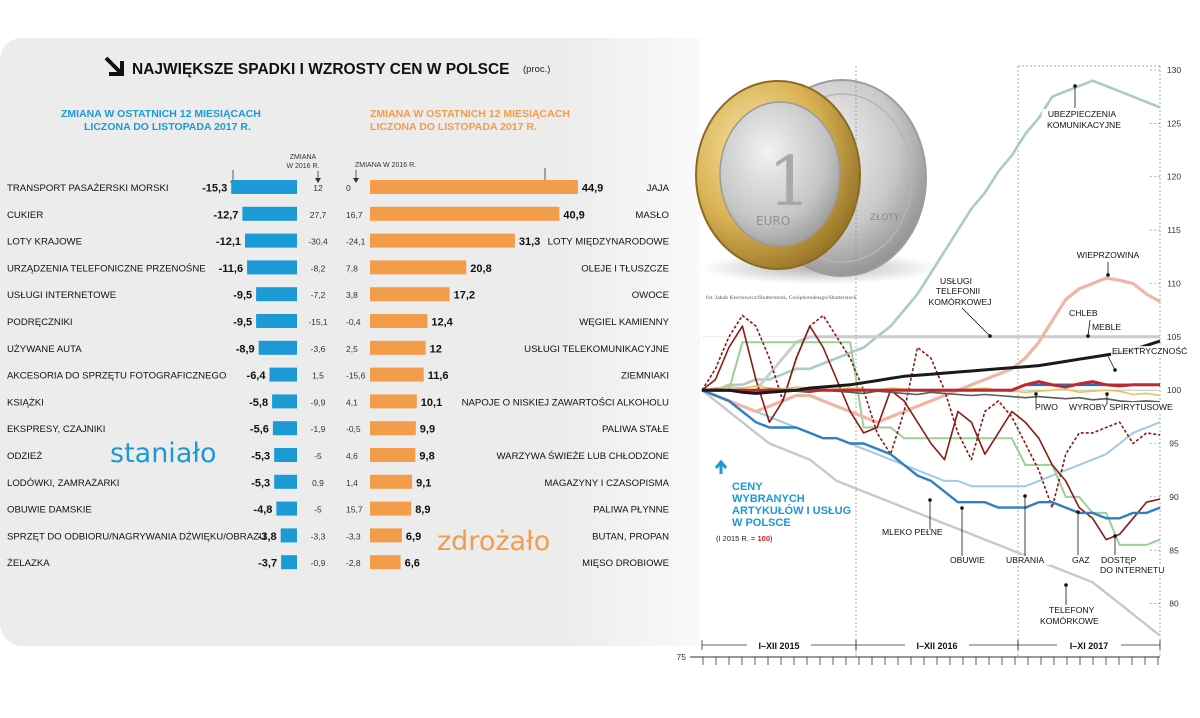 The image size is (1200, 718). What do you see at coordinates (592, 189) in the screenshot?
I see `increase-value-label: 44,9` at bounding box center [592, 189].